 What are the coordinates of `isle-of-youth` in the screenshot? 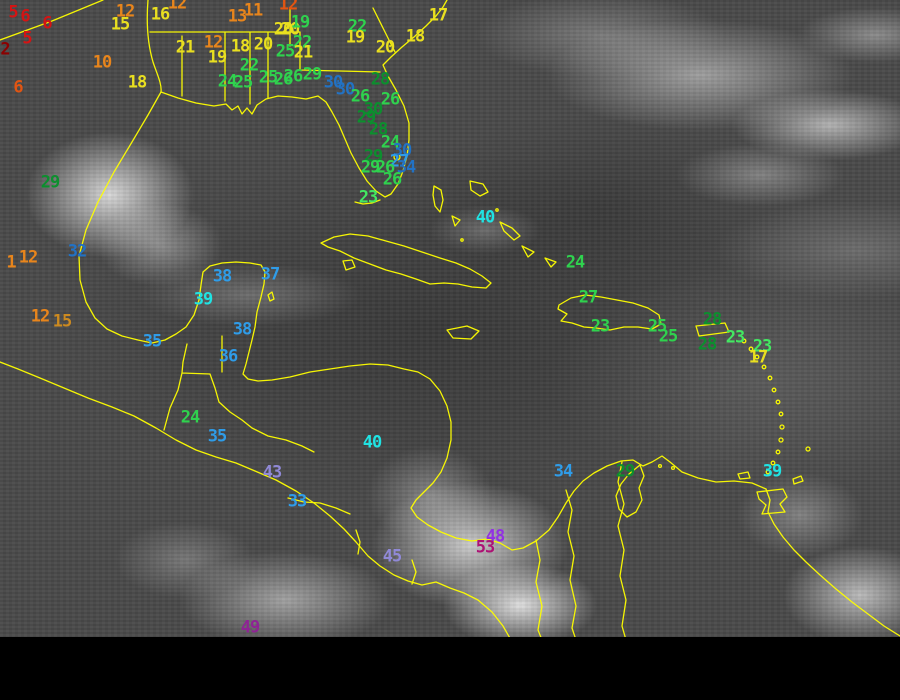 It's located at (349, 265).